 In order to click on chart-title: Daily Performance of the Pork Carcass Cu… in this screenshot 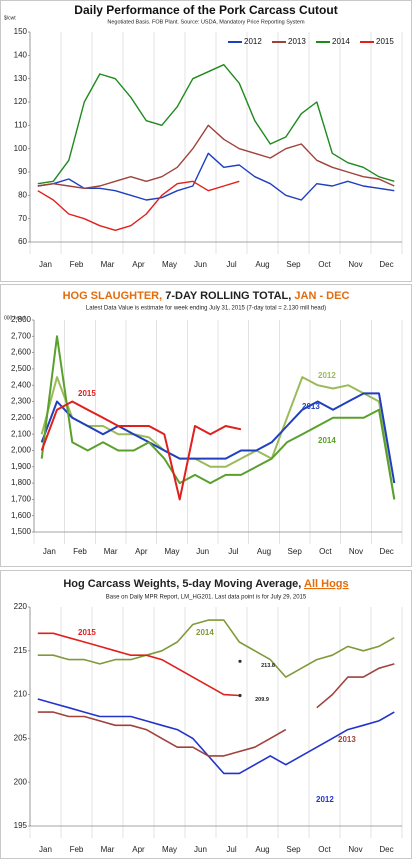, I will do `click(205, 10)`.